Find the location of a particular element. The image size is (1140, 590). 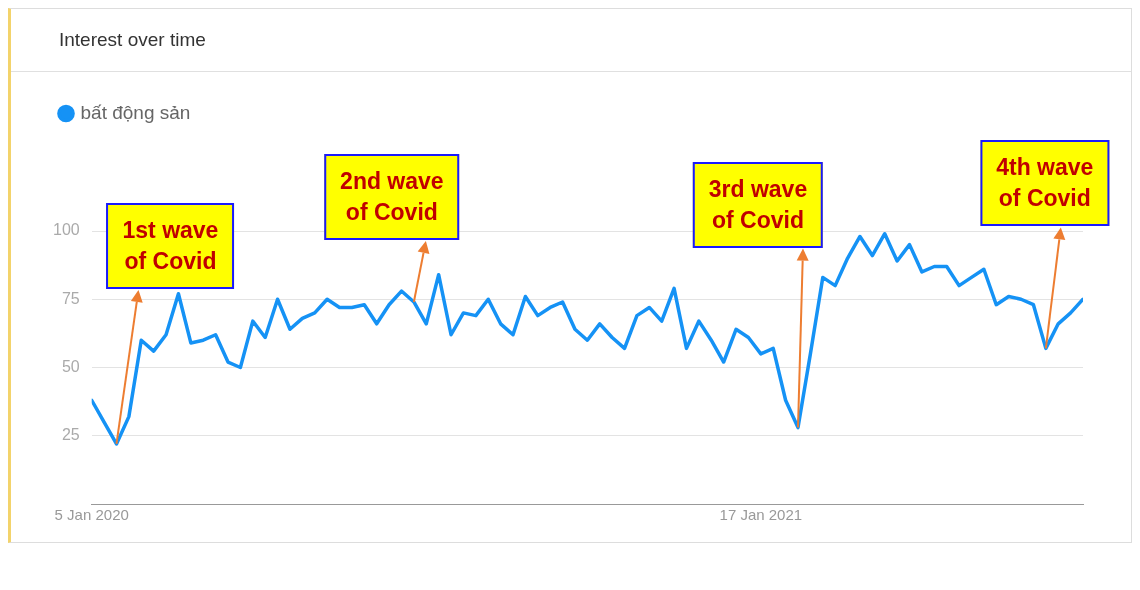

y-tick-label: 75 is located at coordinates (70, 298).